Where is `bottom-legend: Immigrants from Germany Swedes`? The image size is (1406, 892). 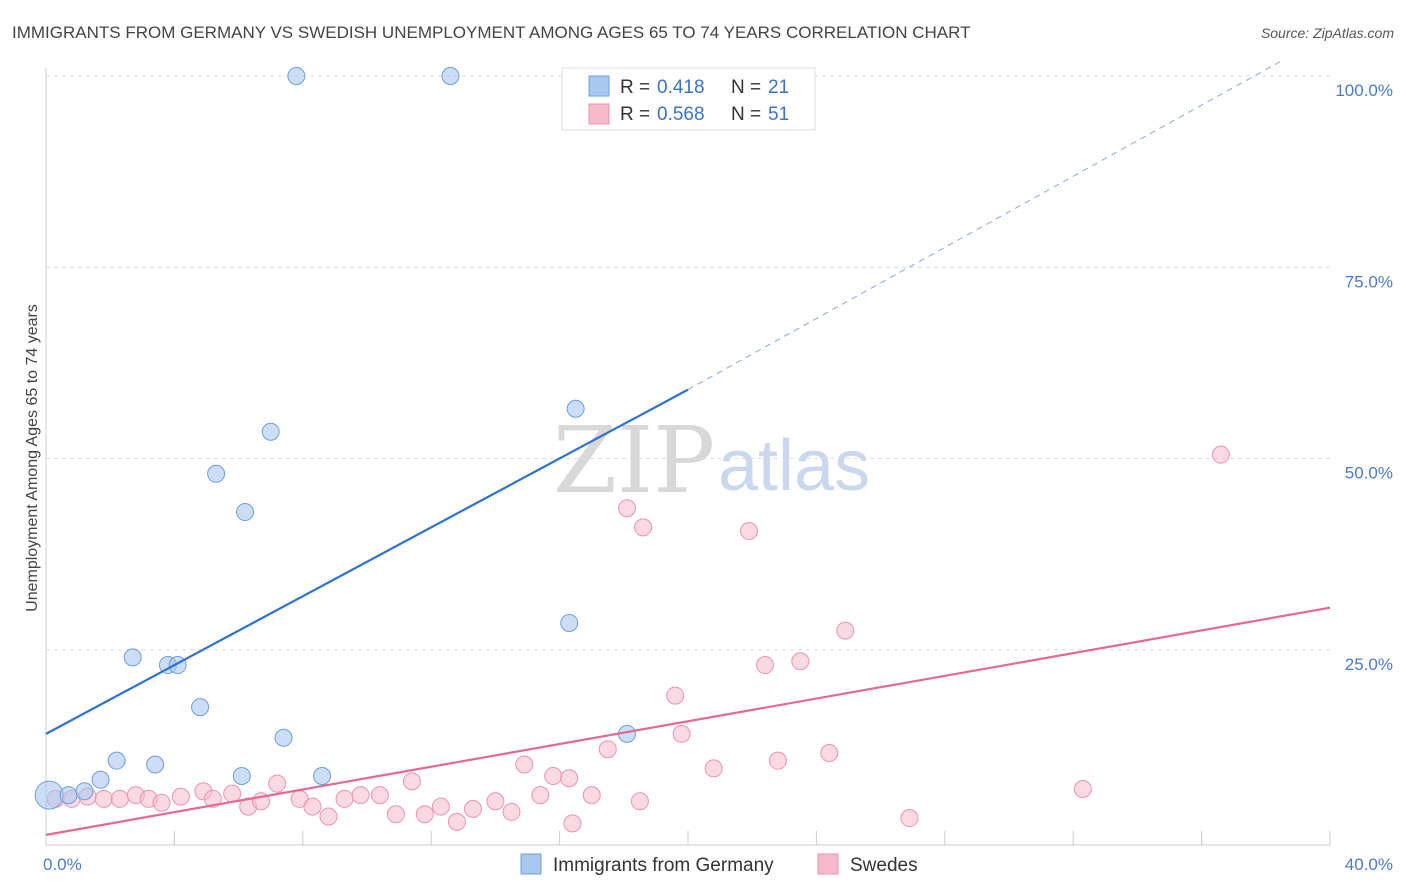 bottom-legend: Immigrants from Germany Swedes is located at coordinates (719, 864).